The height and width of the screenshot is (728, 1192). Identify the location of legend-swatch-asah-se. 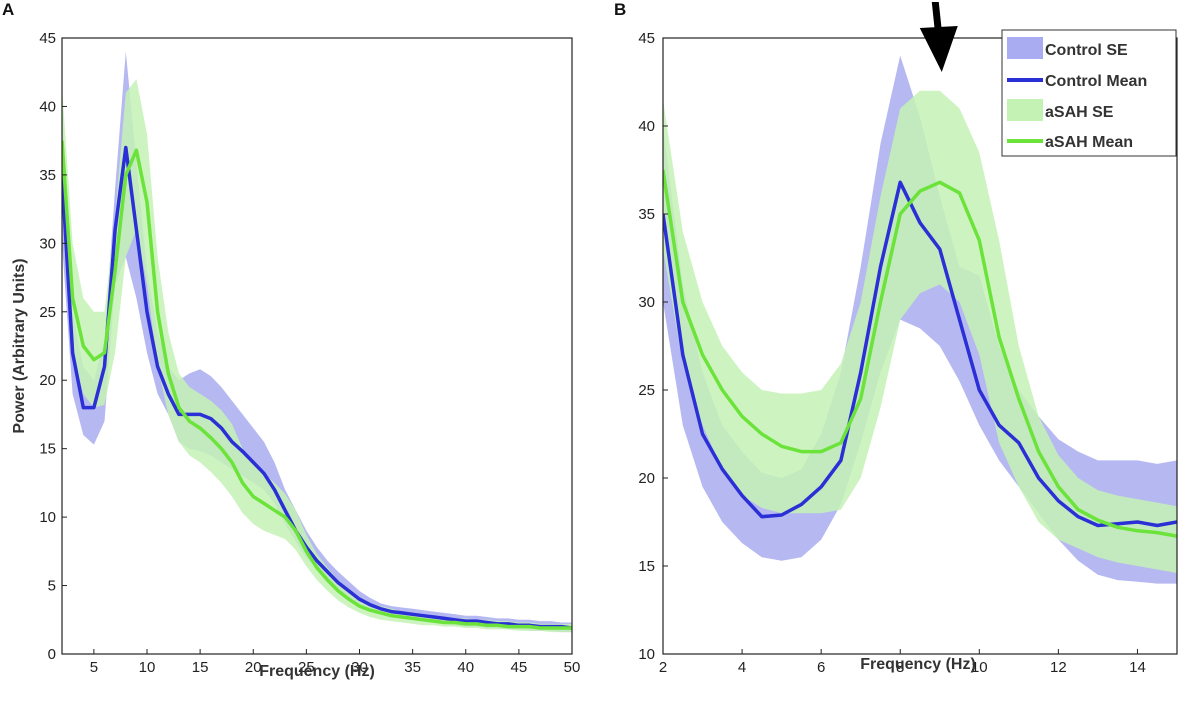
(1025, 110).